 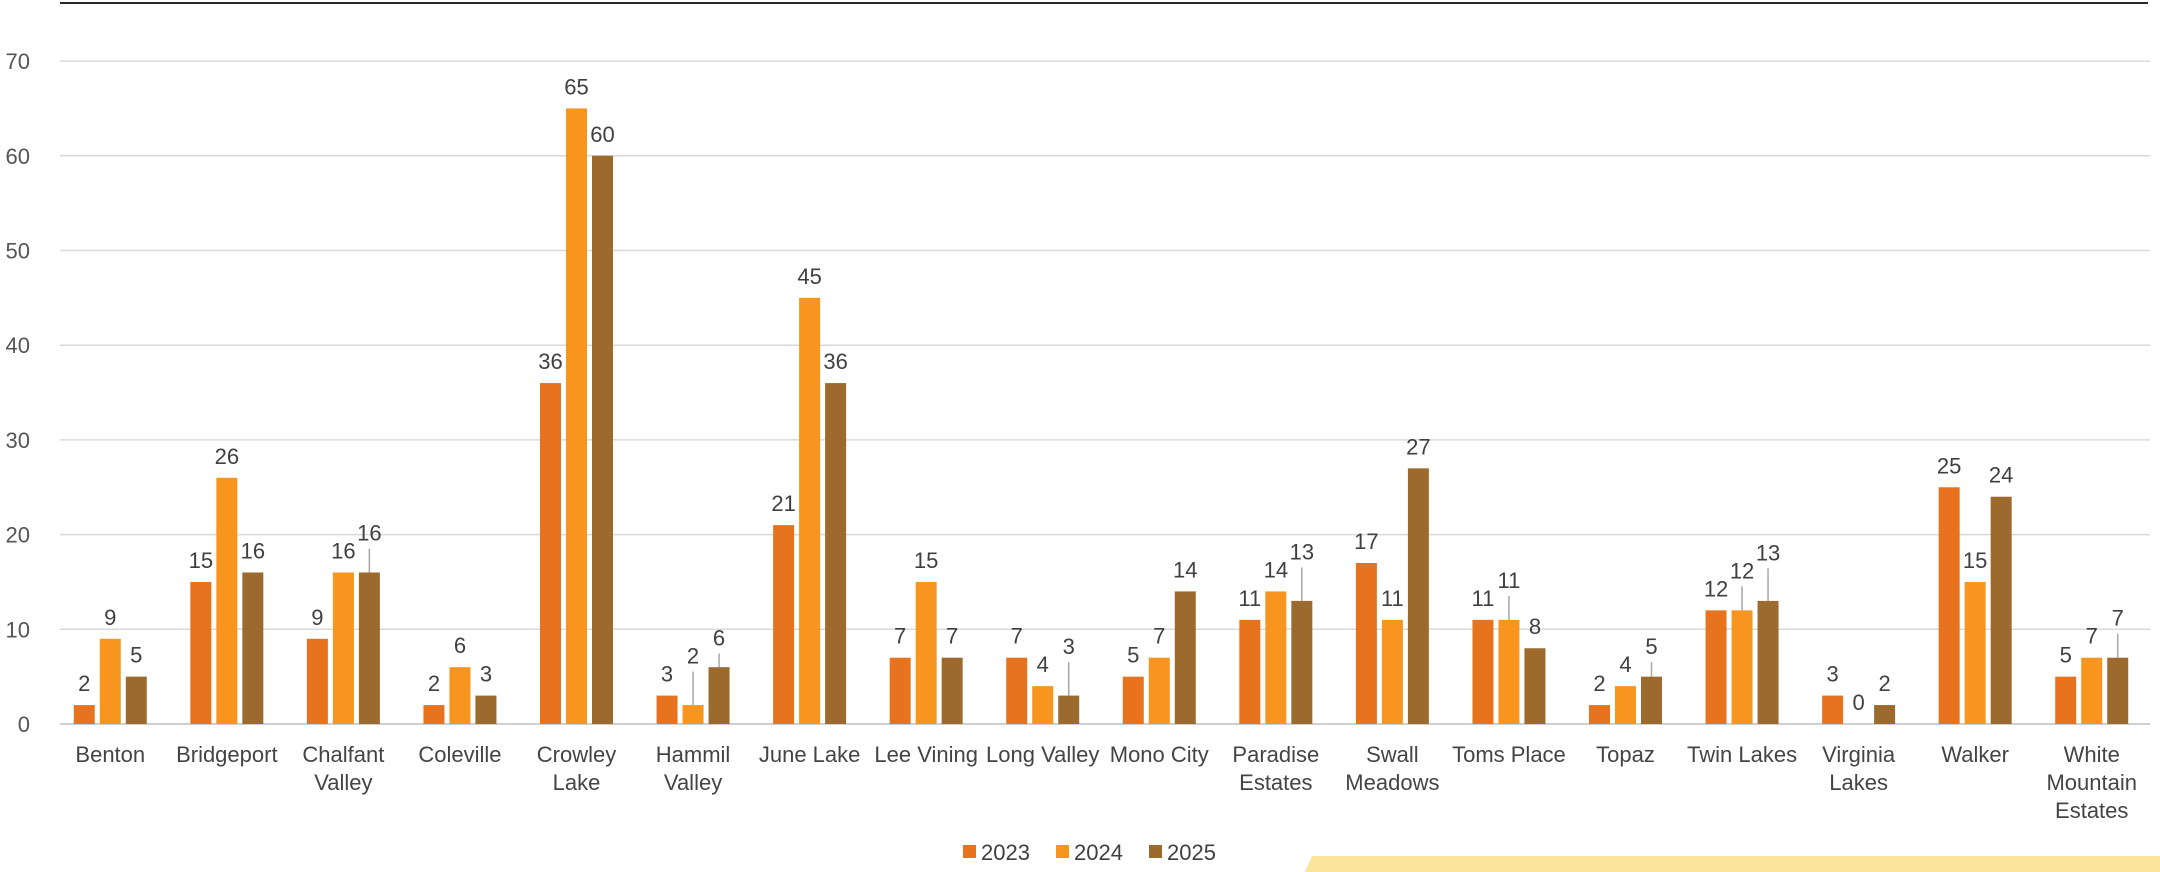 I want to click on category-label-line: Twin Lakes, so click(x=1742, y=754).